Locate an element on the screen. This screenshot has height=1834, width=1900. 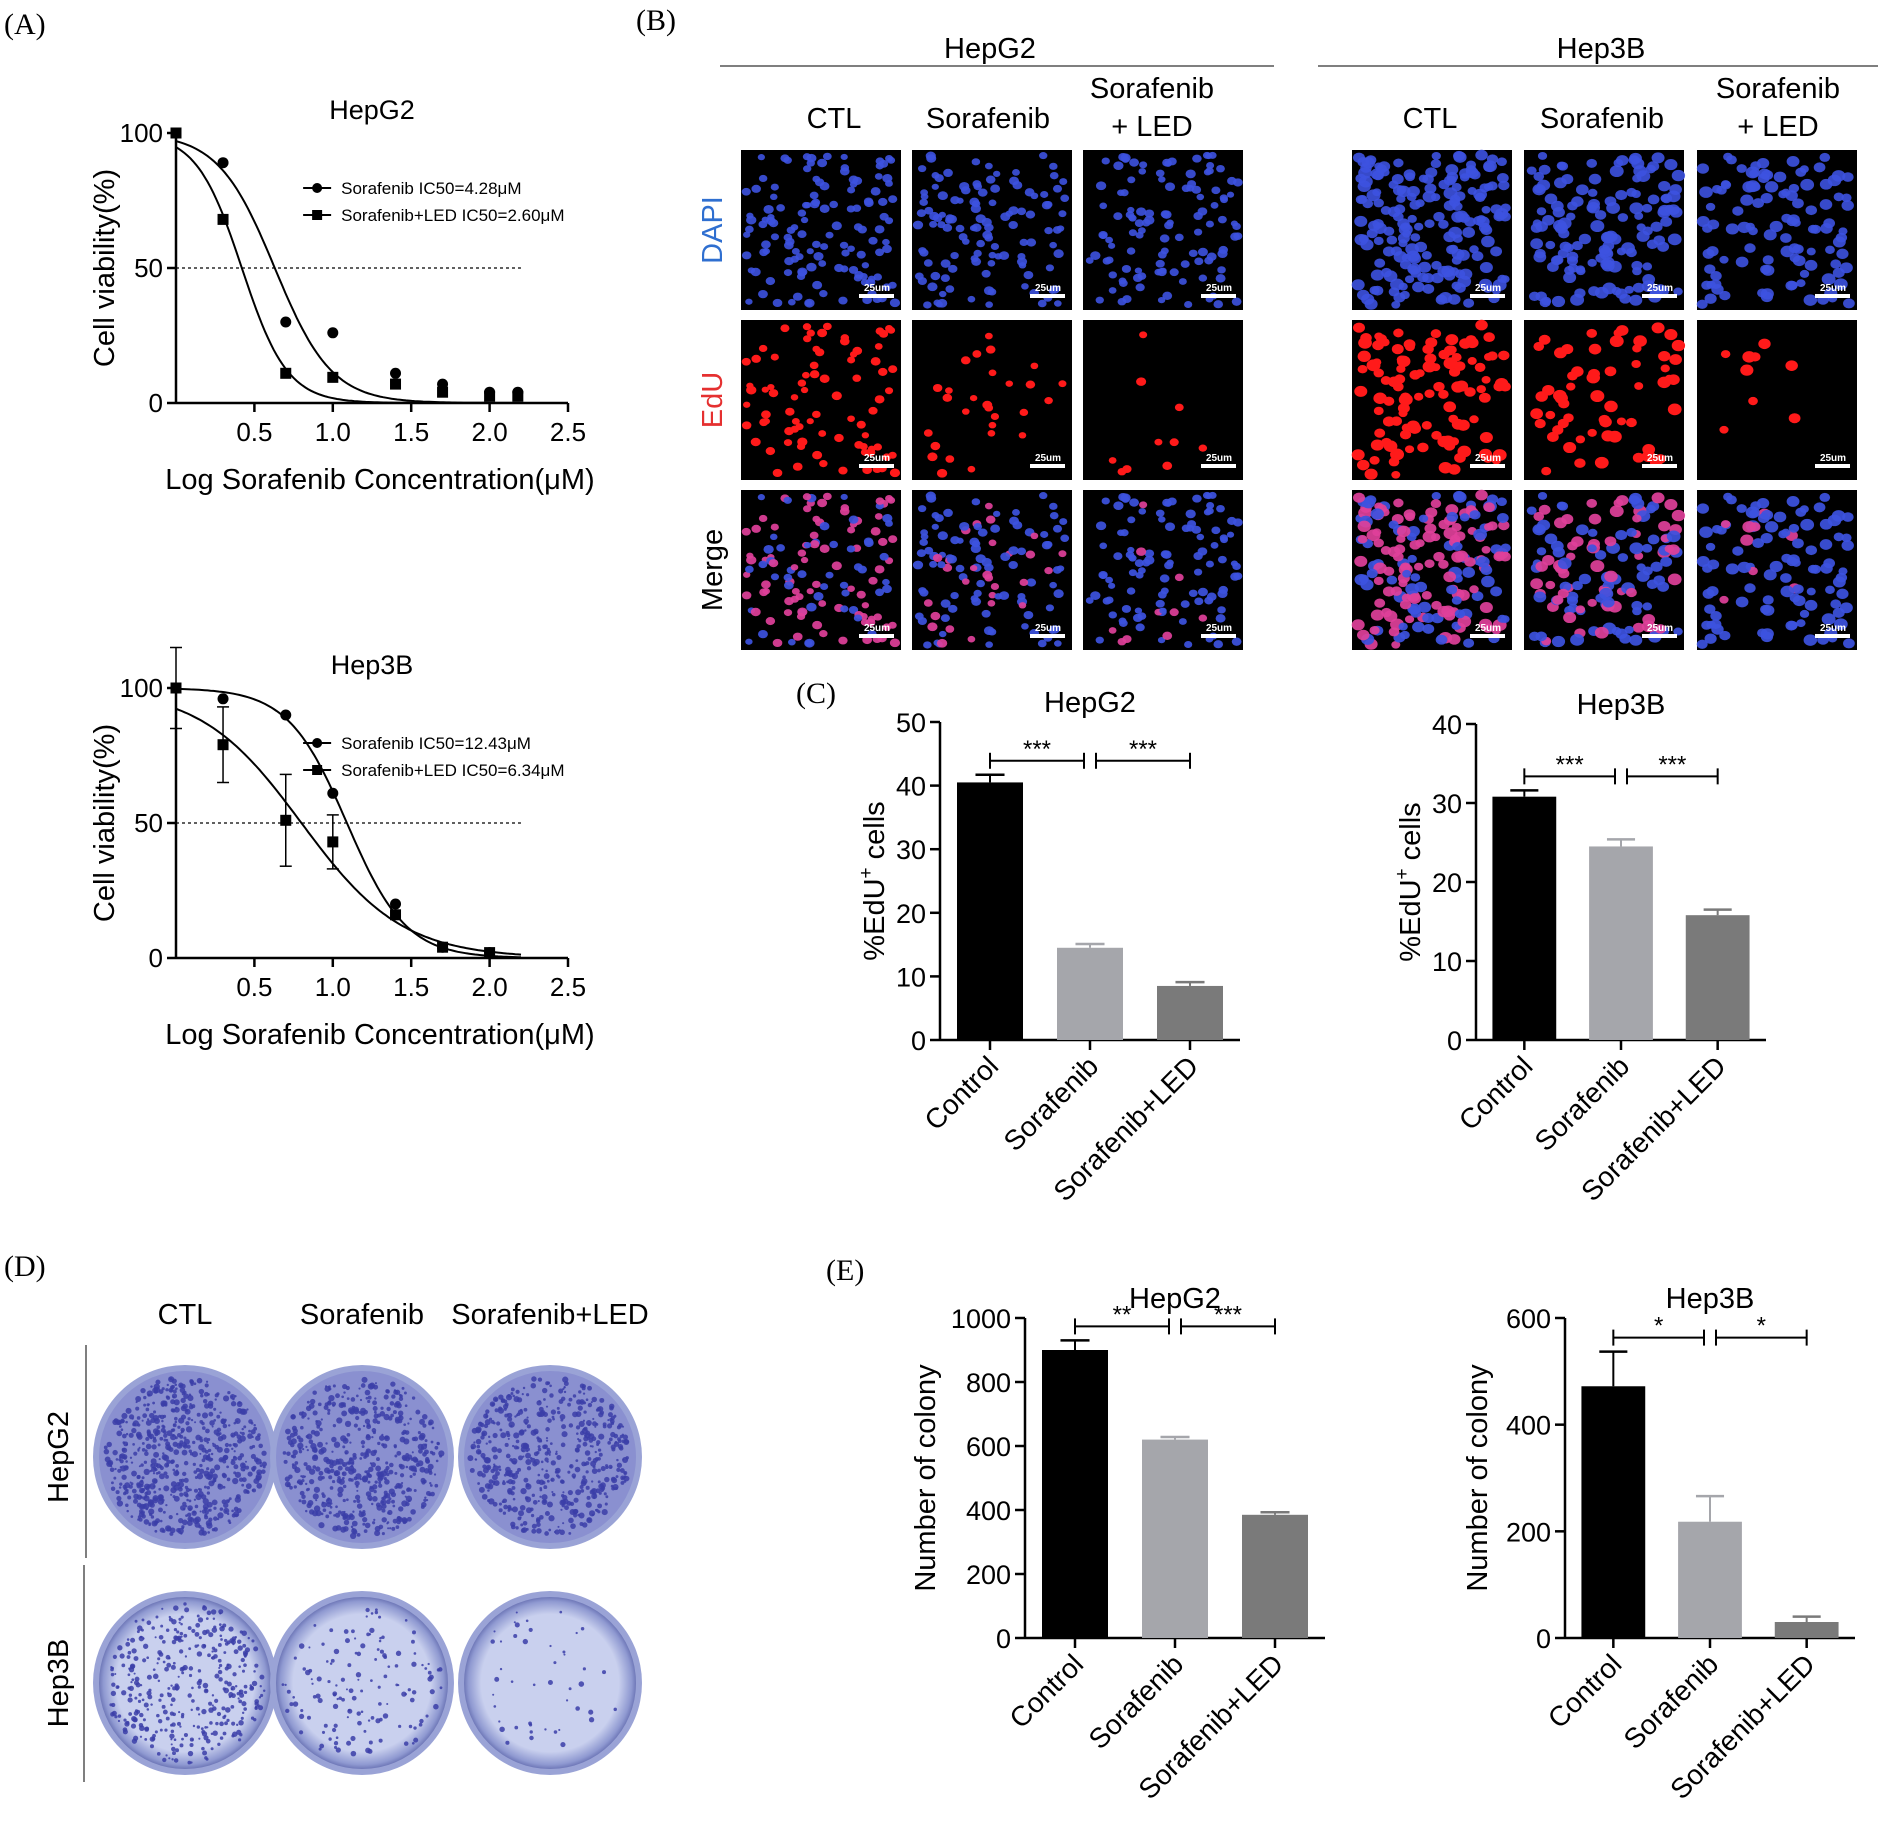
y-tick-label: 0 is located at coordinates (156, 958).